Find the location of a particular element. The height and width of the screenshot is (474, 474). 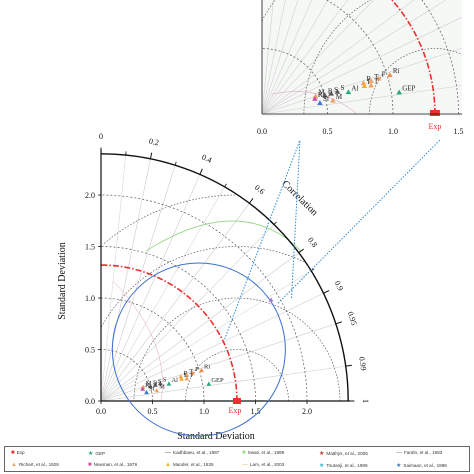

reference-label: Exp is located at coordinates (235, 410).